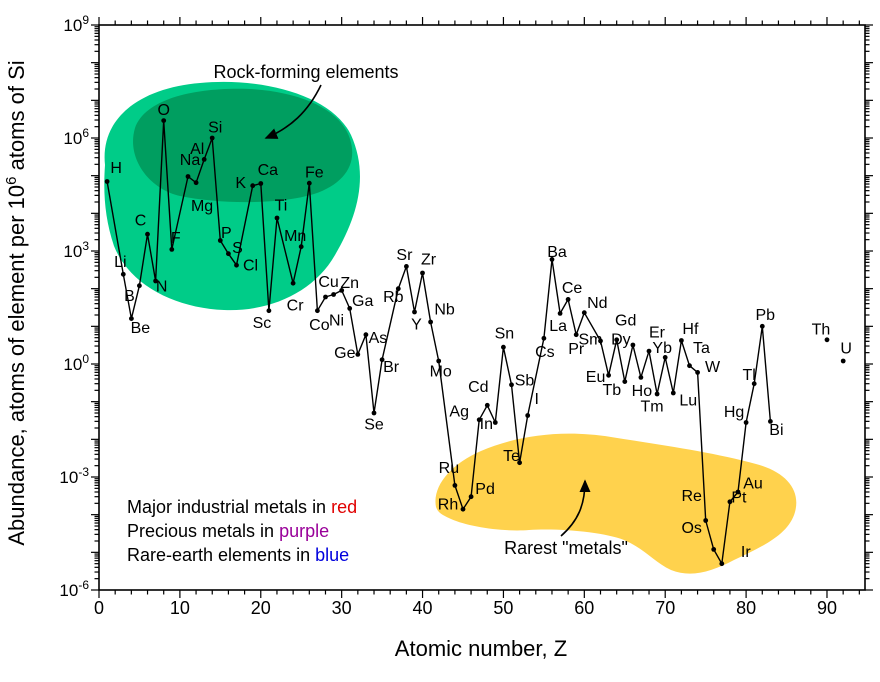  What do you see at coordinates (714, 549) in the screenshot?
I see `element-point-Os` at bounding box center [714, 549].